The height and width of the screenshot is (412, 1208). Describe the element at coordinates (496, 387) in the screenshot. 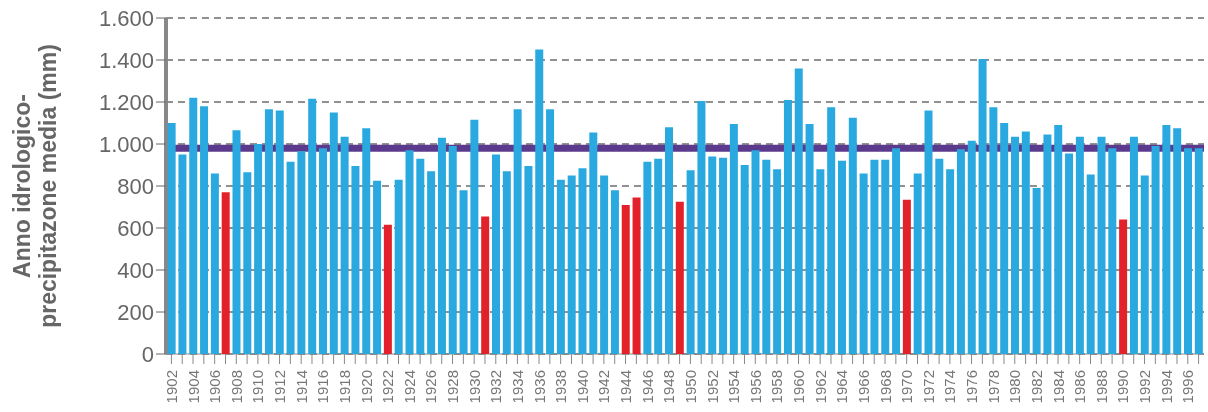

I see `x-tick-label: 1932` at that location.